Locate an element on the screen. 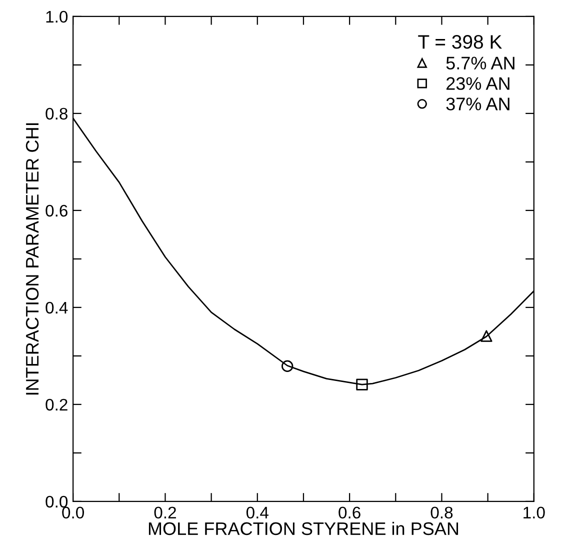 The image size is (562, 548). y-tick-label: 0.2 is located at coordinates (57, 404).